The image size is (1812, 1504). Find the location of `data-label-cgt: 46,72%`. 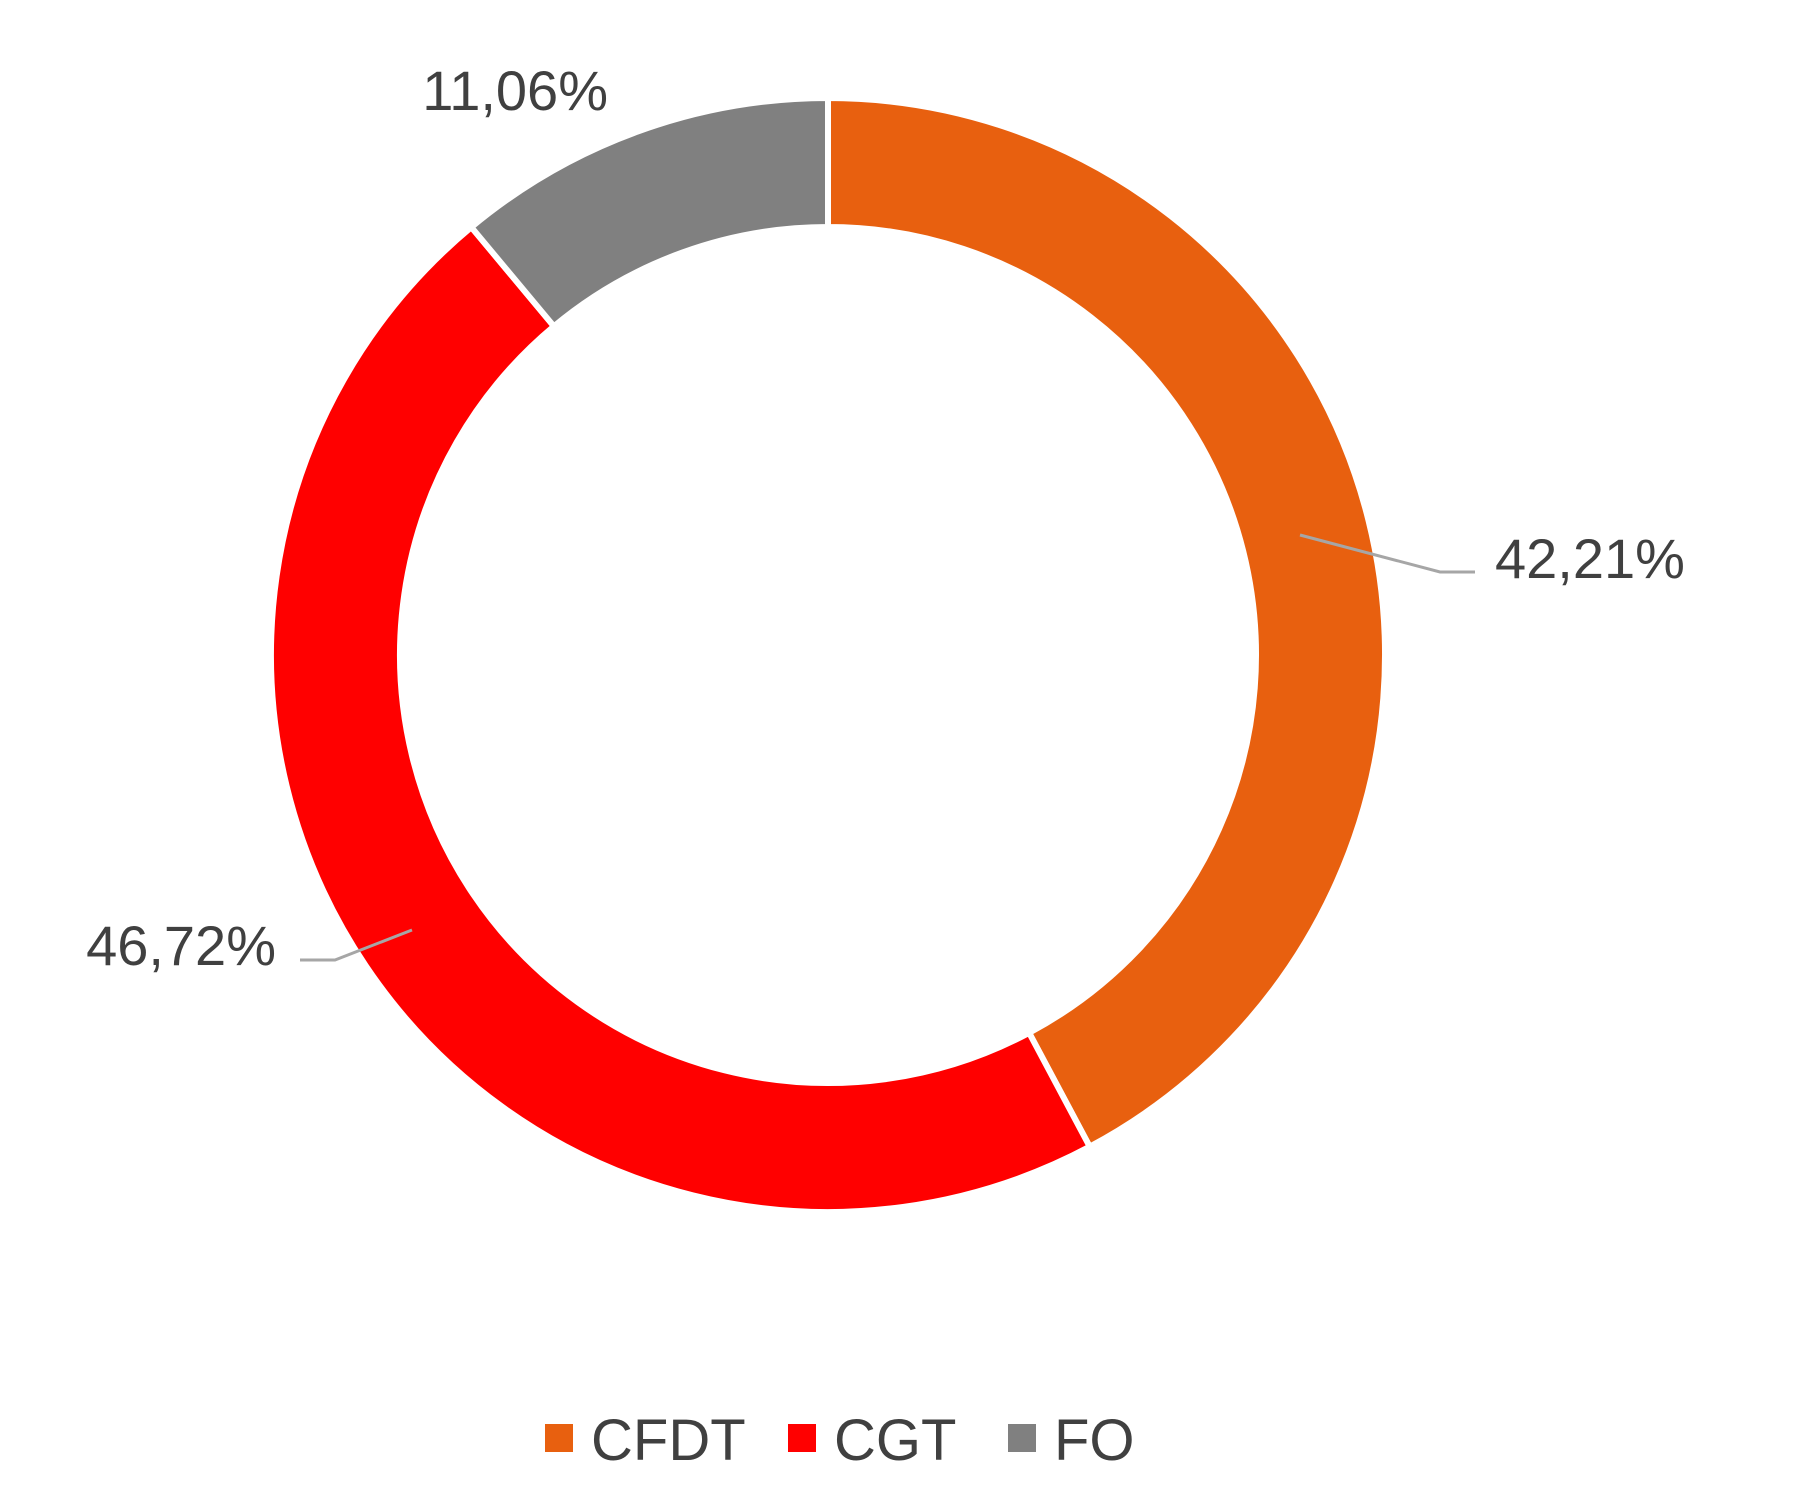

data-label-cgt: 46,72% is located at coordinates (181, 945).